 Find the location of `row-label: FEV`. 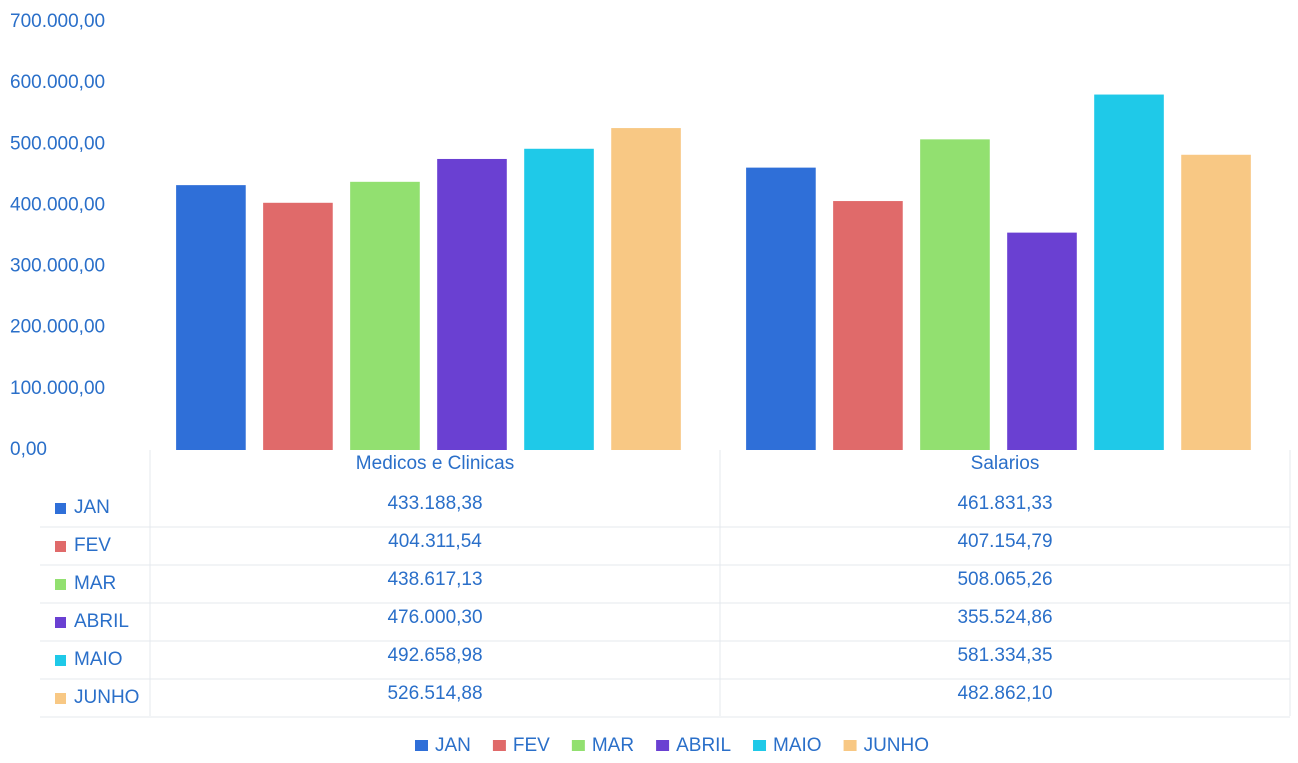

row-label: FEV is located at coordinates (92, 545).